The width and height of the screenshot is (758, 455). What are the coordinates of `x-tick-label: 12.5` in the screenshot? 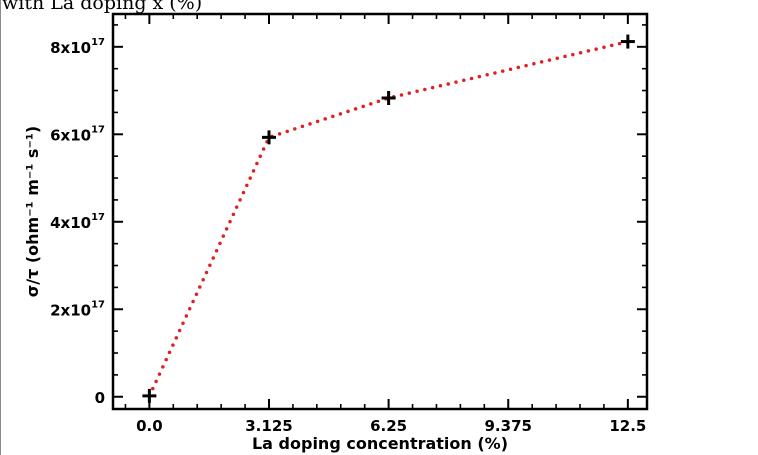 It's located at (627, 426).